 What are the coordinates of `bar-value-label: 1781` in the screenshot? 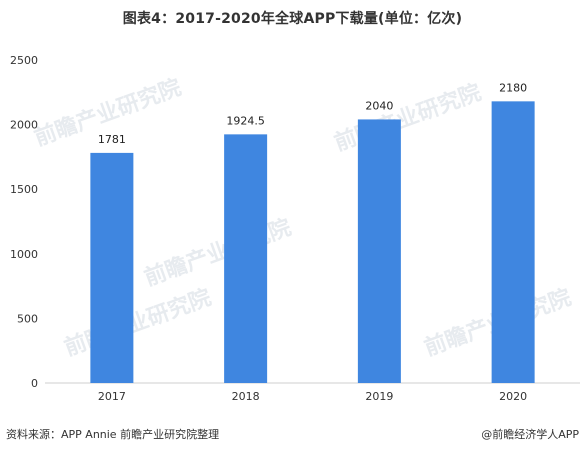 It's located at (112, 139).